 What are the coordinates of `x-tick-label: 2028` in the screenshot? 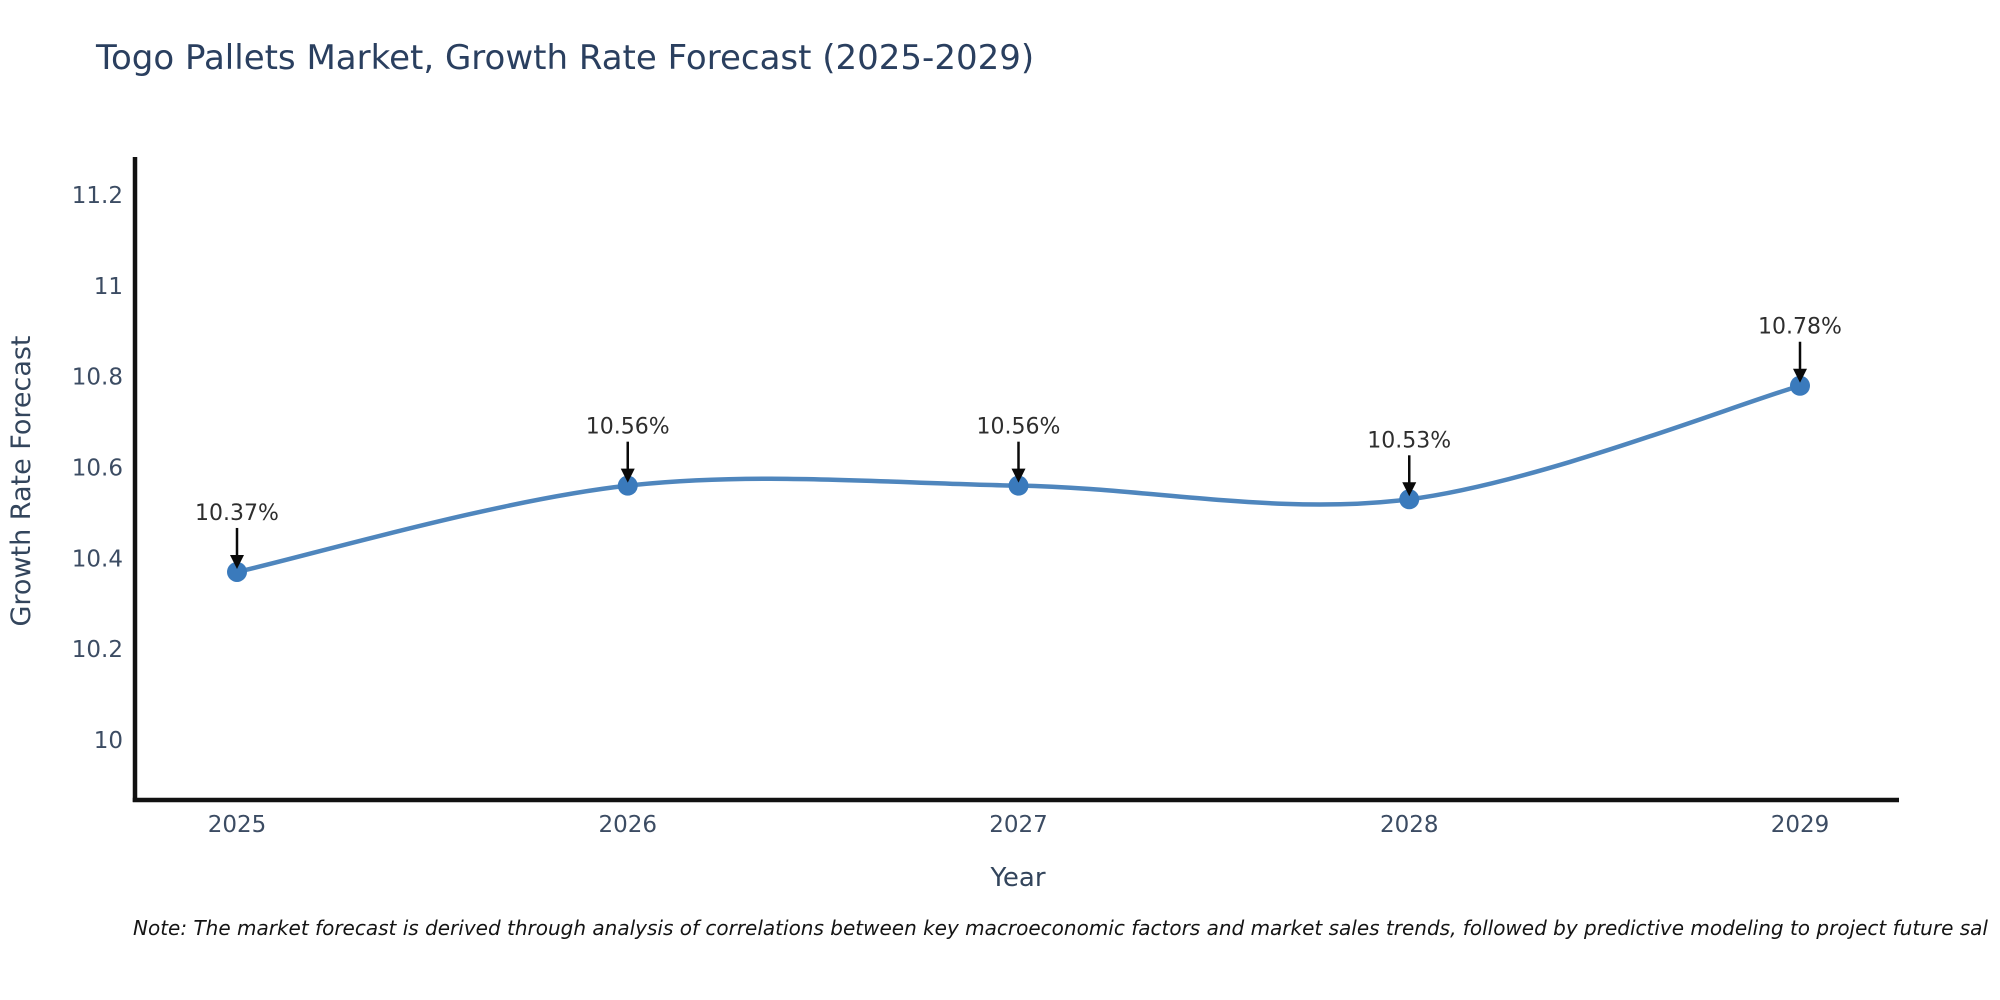 It's located at (1409, 825).